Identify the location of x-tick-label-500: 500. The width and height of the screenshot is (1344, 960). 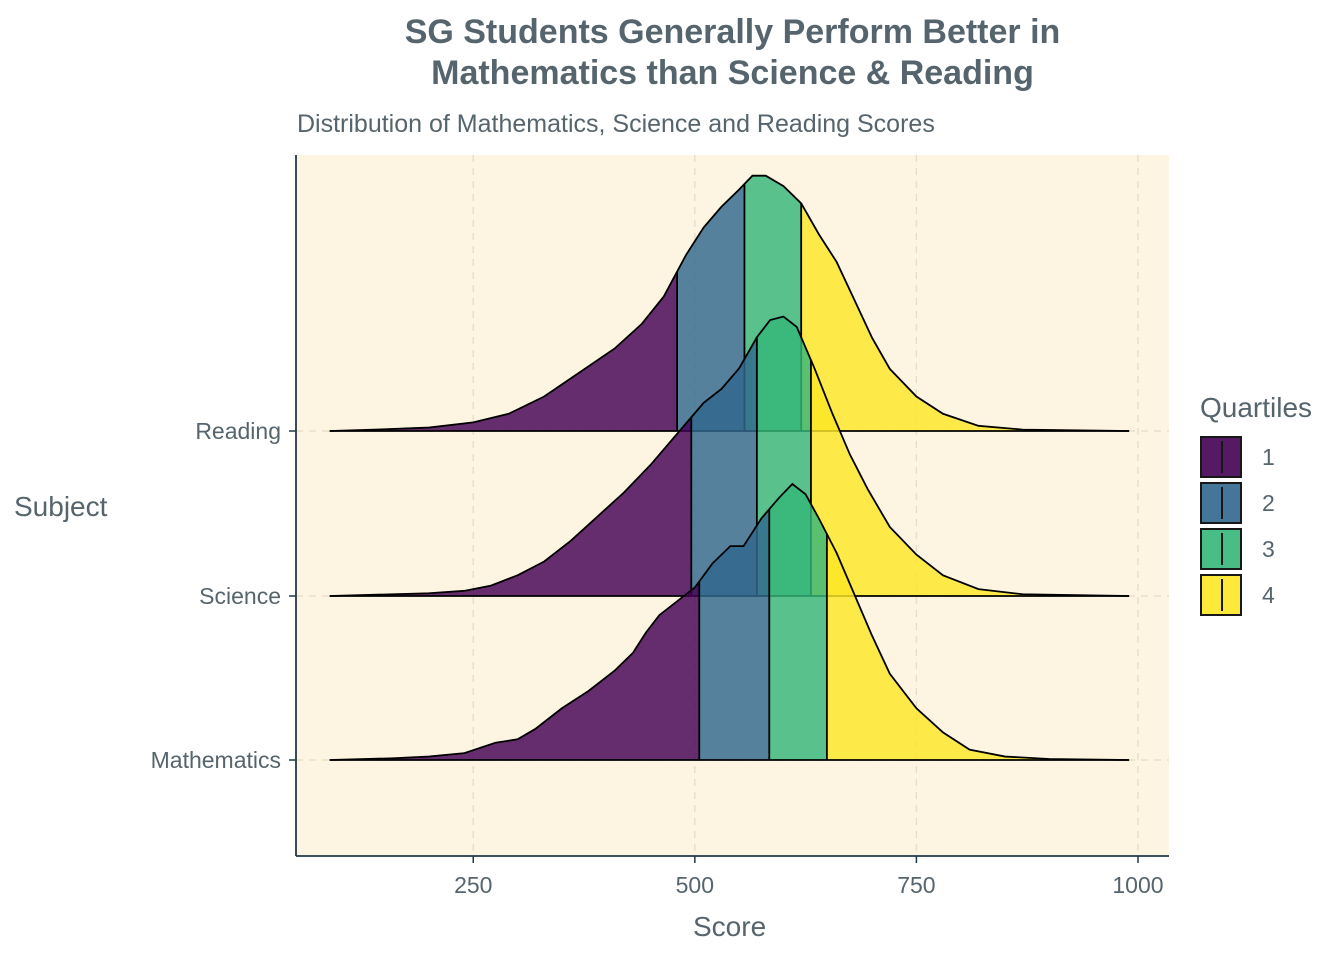
(695, 885).